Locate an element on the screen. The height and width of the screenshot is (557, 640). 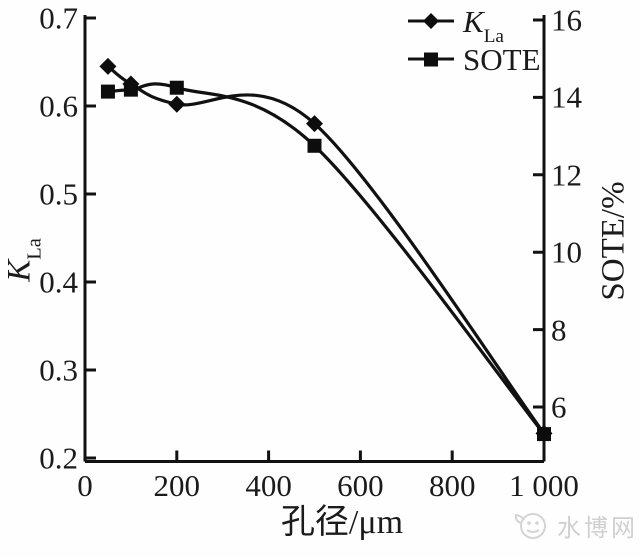
legend-item-sote: SOTE is located at coordinates (473, 59).